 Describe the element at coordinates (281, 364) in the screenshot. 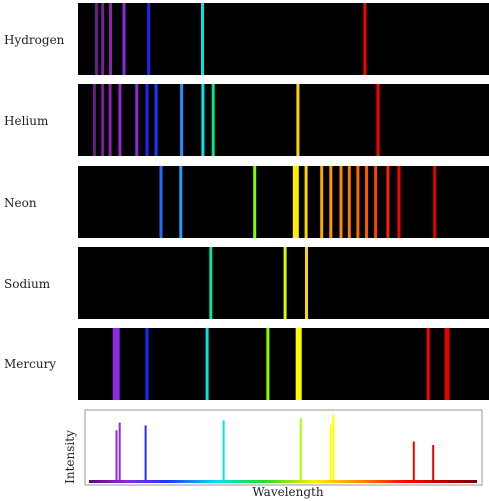

I see `mercury-lines` at that location.